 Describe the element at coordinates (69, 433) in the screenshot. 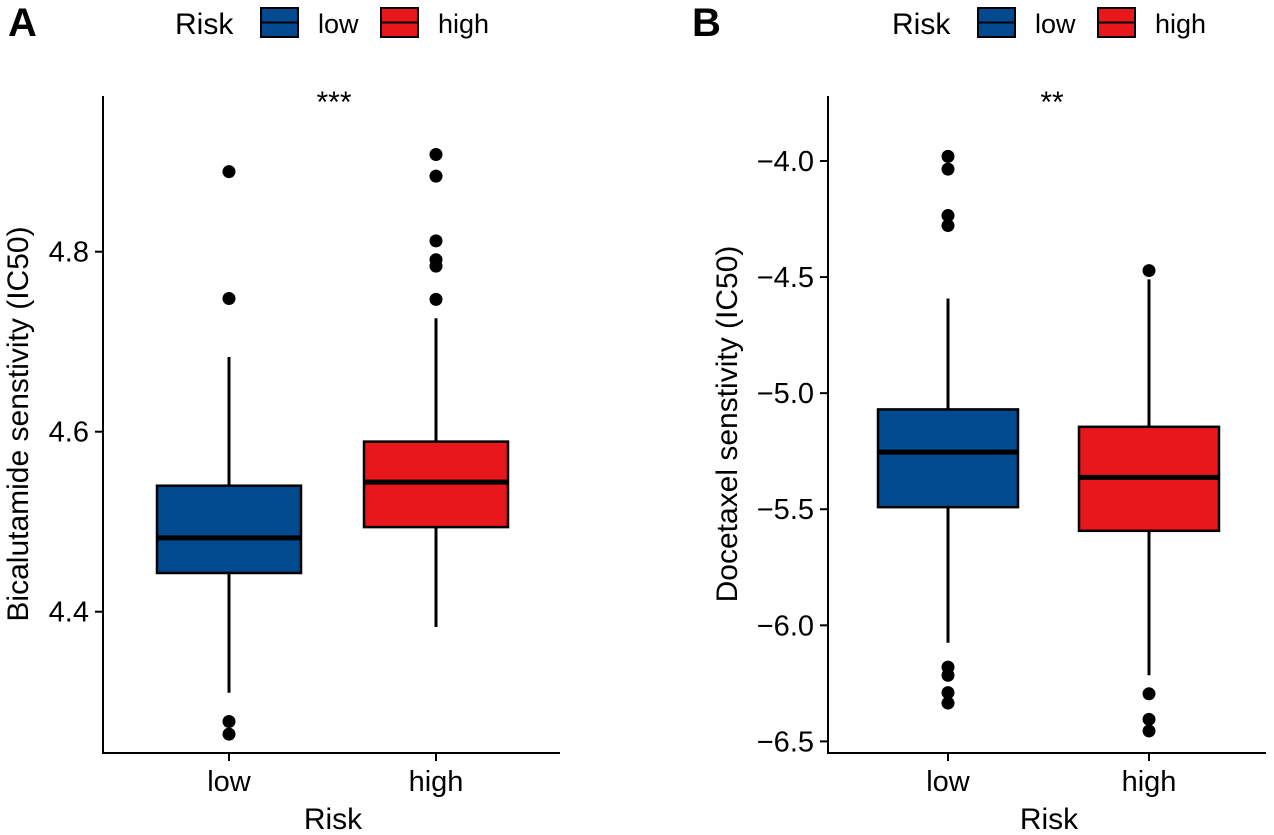

I see `panel-a-y-tick-label: 4.6` at that location.